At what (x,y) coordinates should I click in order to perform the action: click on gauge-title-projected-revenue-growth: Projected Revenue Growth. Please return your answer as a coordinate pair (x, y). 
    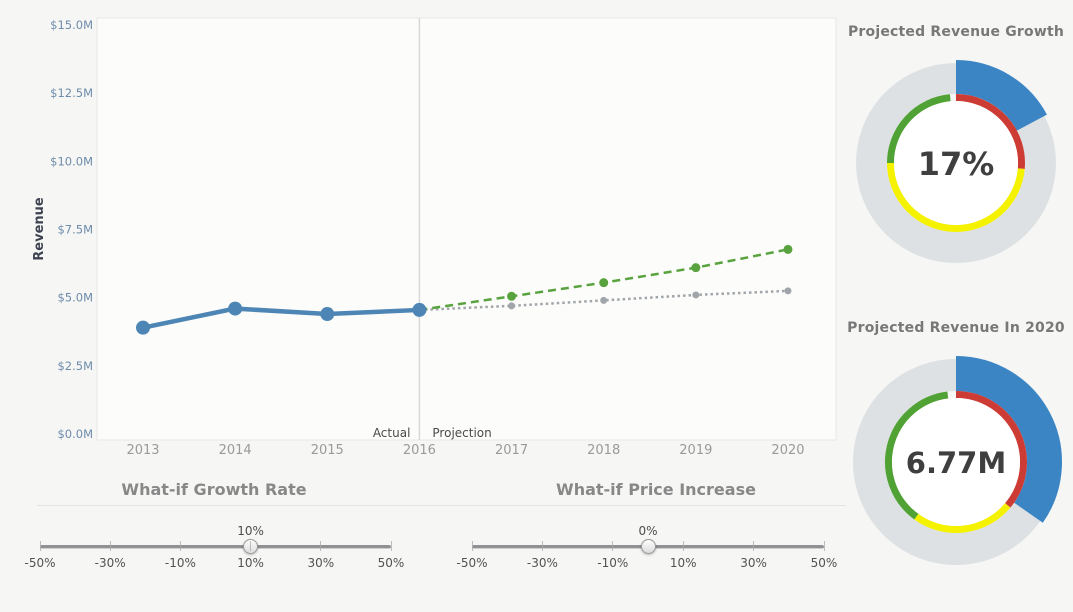
    Looking at the image, I should click on (956, 32).